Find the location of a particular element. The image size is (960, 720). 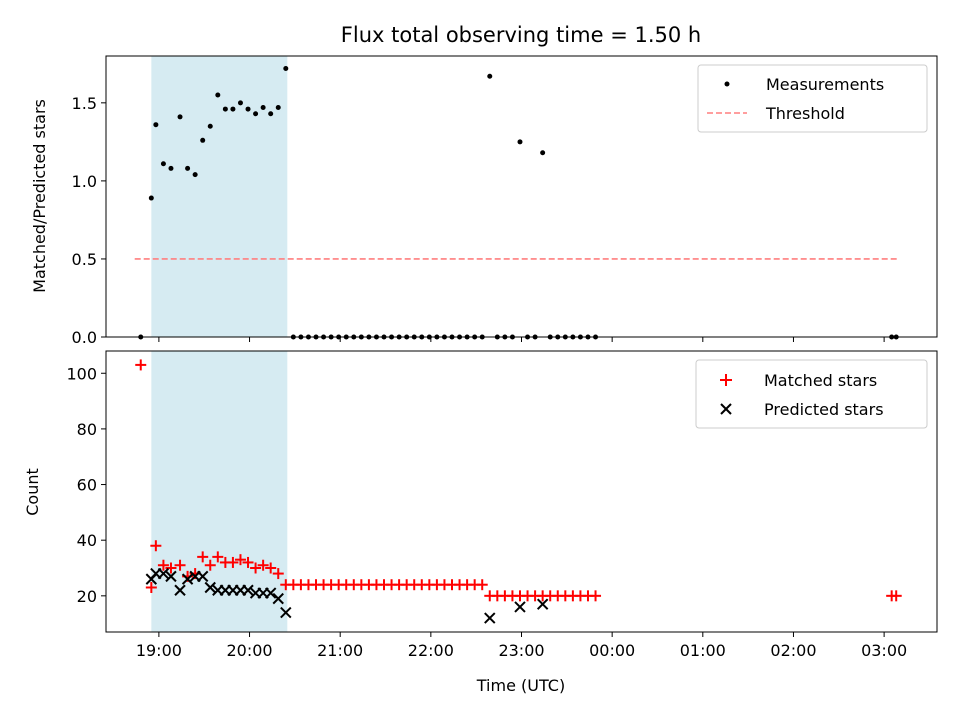

top-legend-box is located at coordinates (812, 98).